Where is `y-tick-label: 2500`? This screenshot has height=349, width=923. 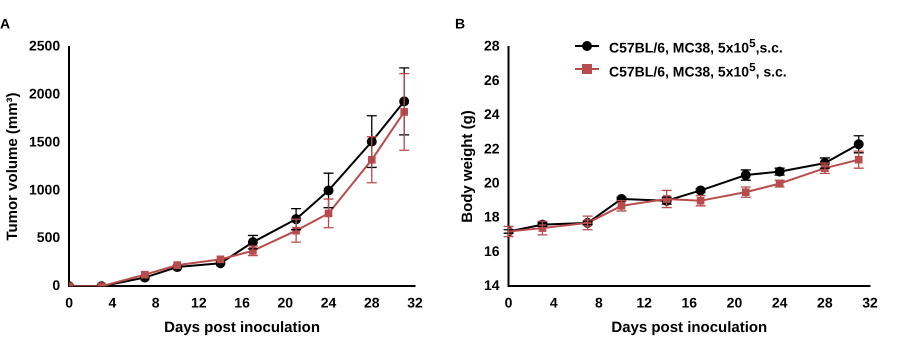
y-tick-label: 2500 is located at coordinates (44, 46).